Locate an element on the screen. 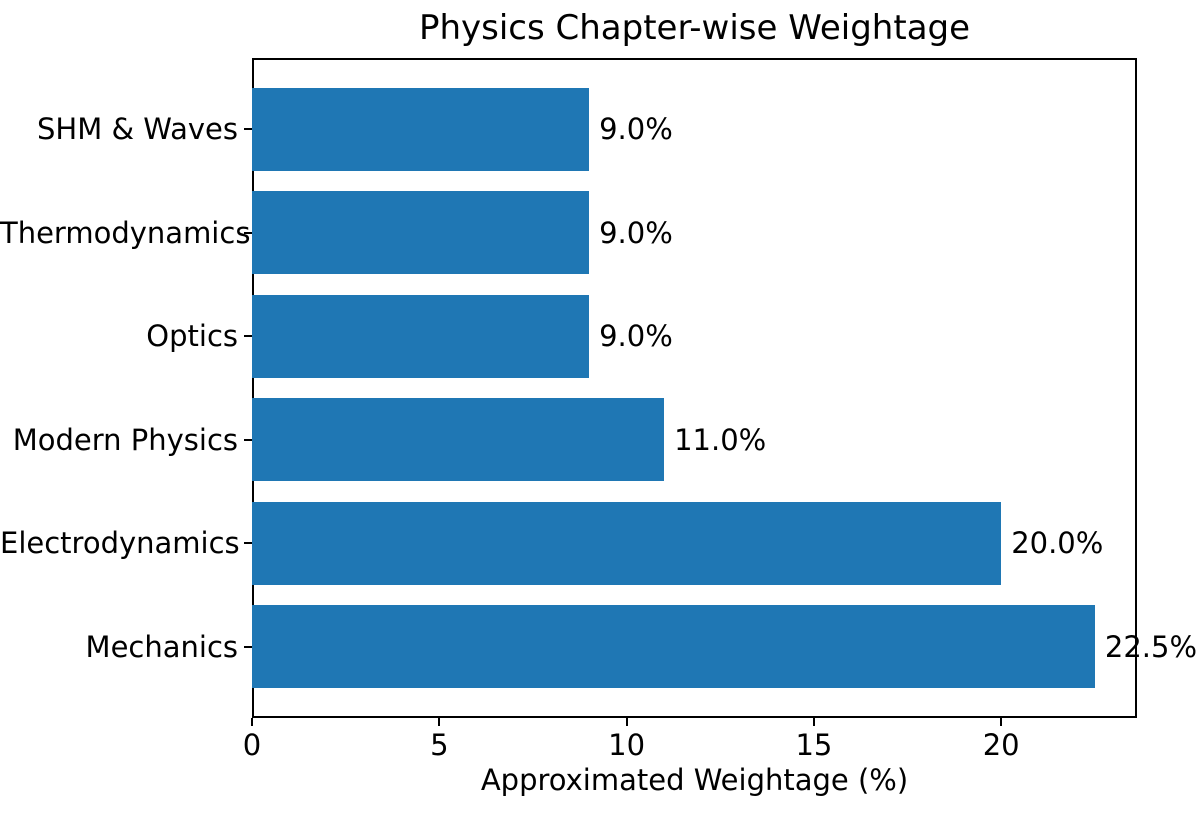 Image resolution: width=1200 pixels, height=813 pixels. y-tick-label-optics: Optics is located at coordinates (192, 336).